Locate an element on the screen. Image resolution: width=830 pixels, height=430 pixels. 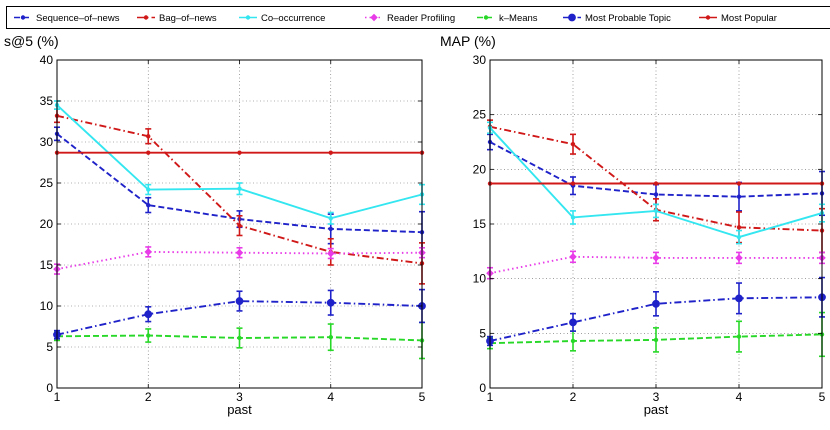
legend-label-most-popular: Most Popular is located at coordinates (749, 18).